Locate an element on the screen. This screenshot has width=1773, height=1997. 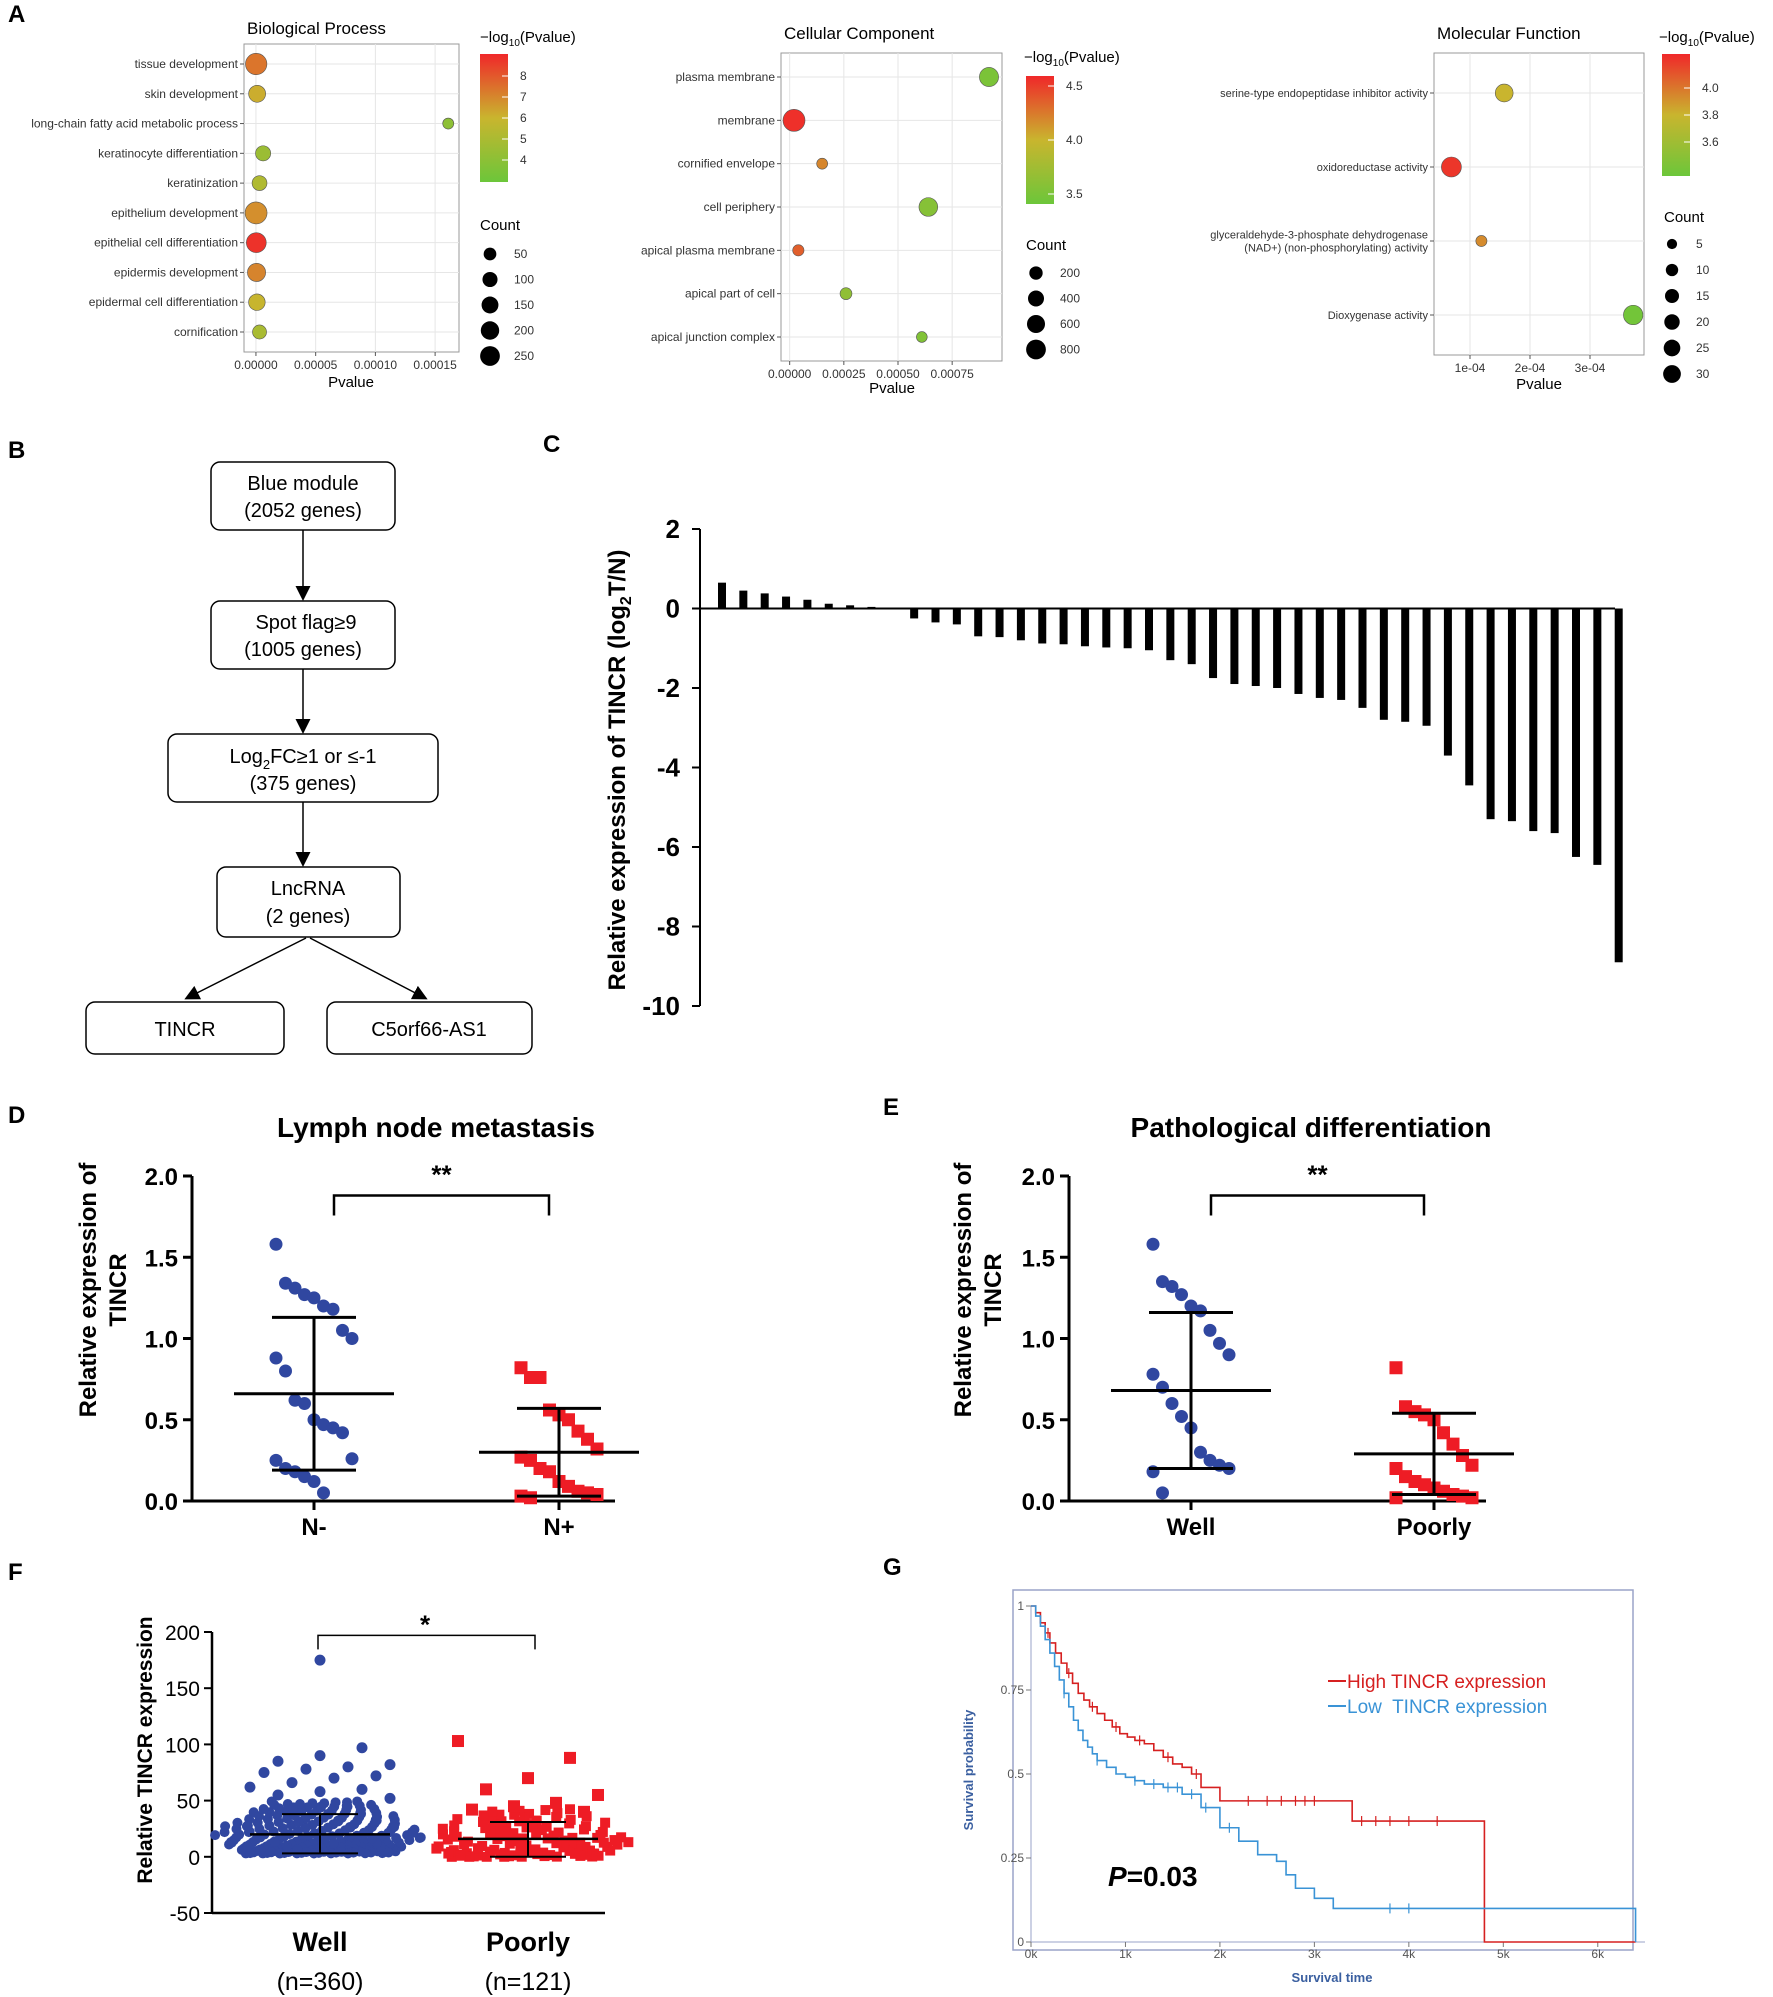
y-tick-label: Dioxygenase activity is located at coordinates (1378, 316).